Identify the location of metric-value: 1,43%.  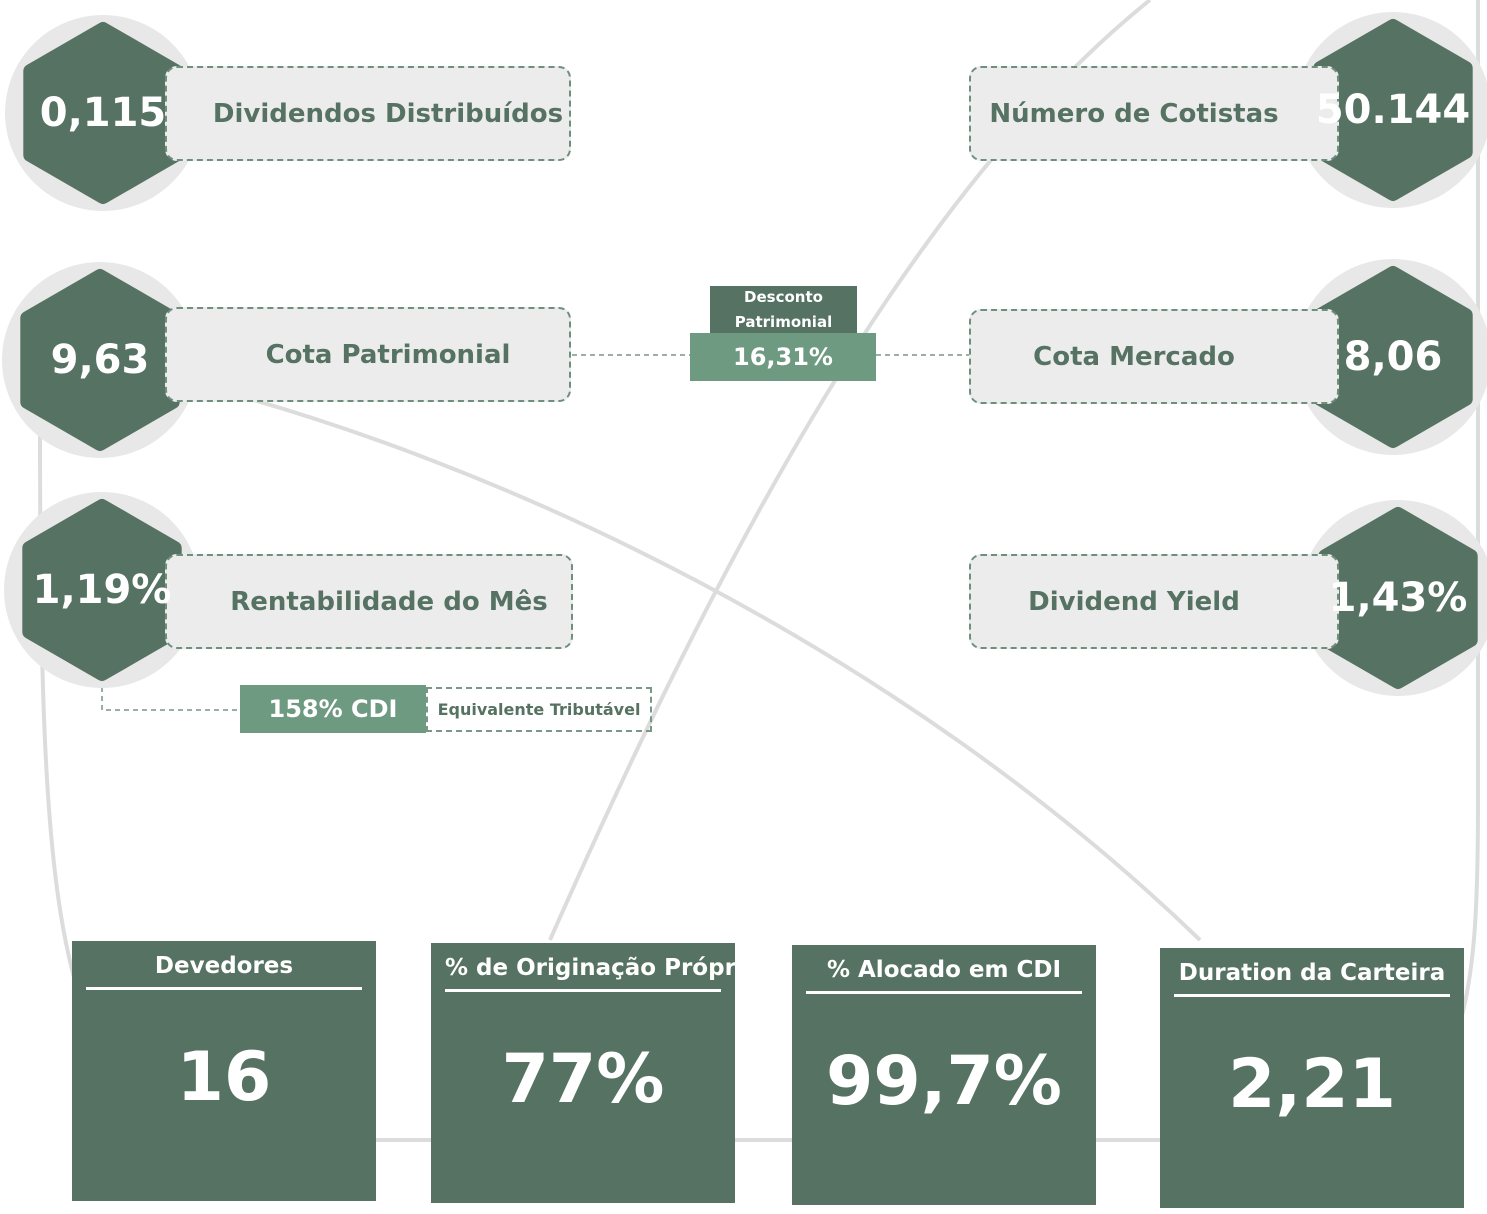
(1398, 598).